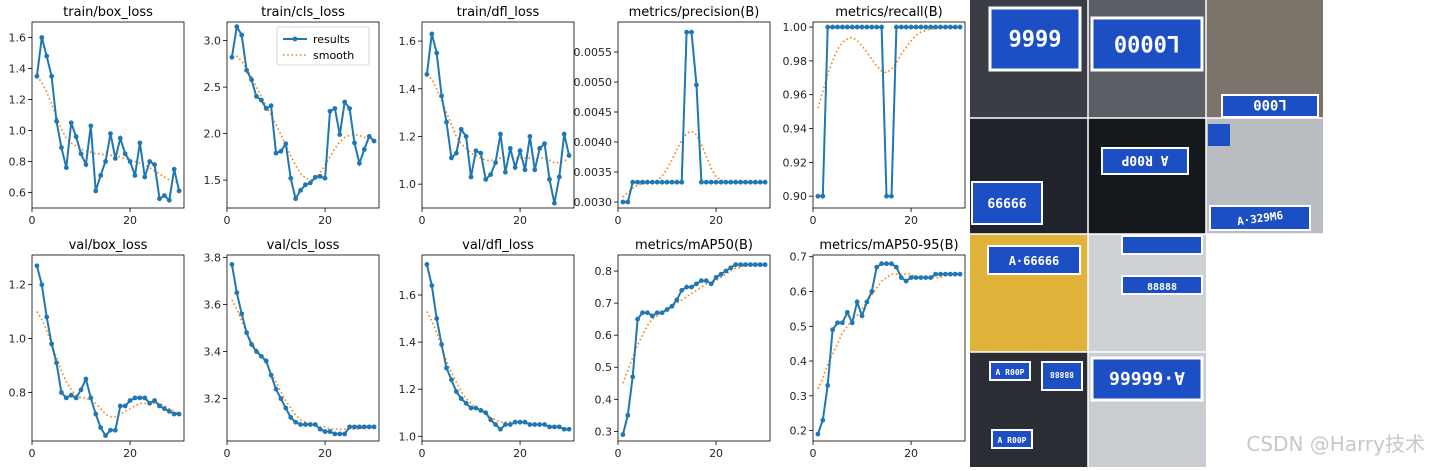 The width and height of the screenshot is (1431, 471). What do you see at coordinates (1145, 161) in the screenshot?
I see `plate-image: A R00P` at bounding box center [1145, 161].